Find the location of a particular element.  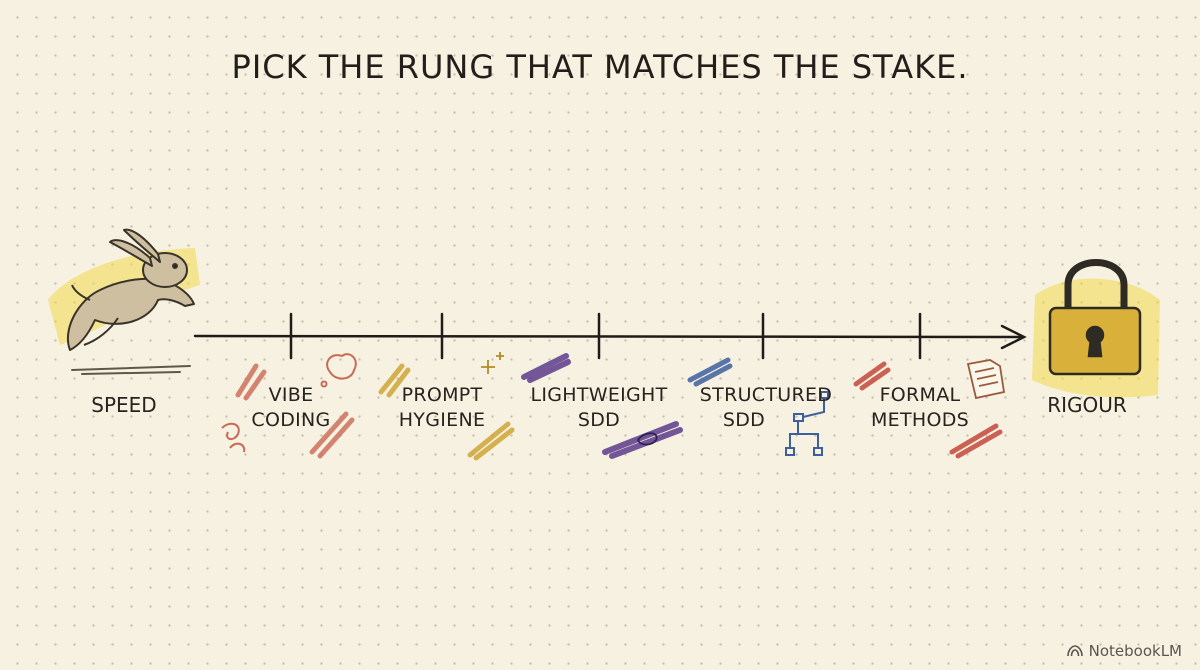

rung-label-line2: CODING is located at coordinates (291, 420).